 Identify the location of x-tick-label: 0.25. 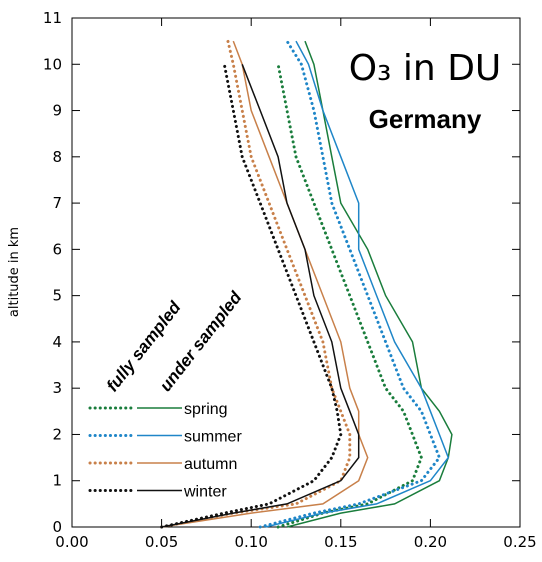
(519, 542).